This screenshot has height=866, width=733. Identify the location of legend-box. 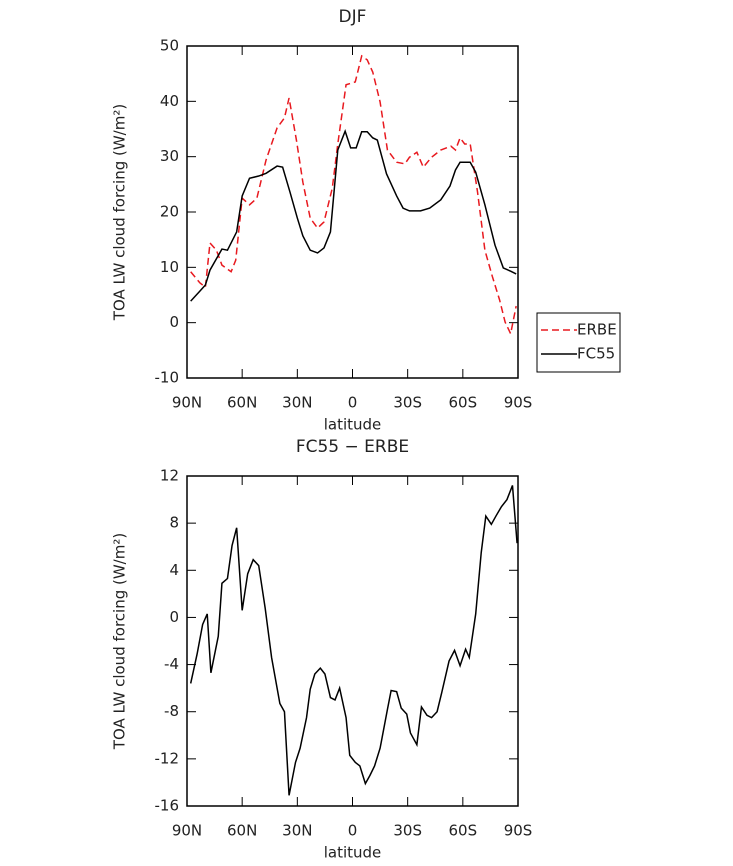
(578, 342).